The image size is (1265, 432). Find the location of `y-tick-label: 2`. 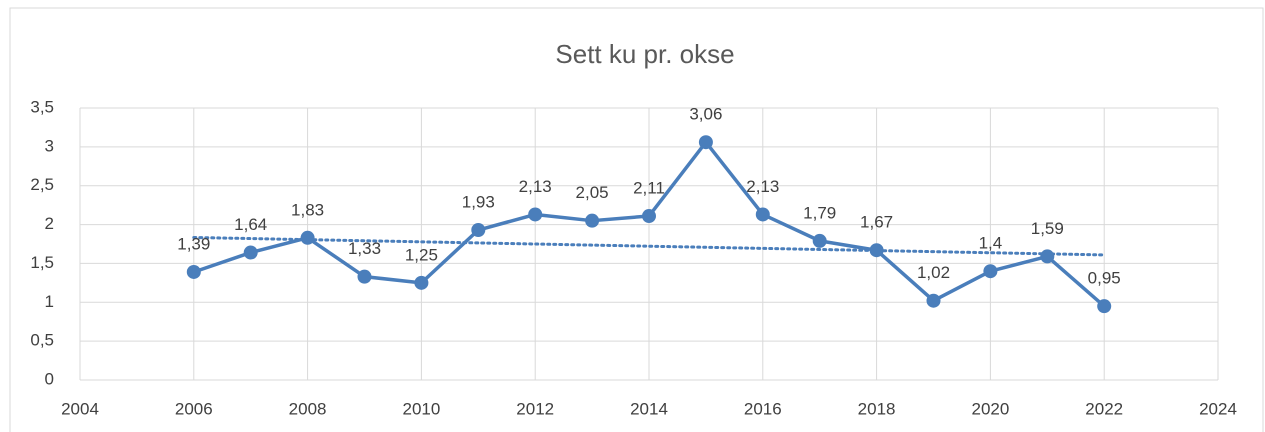

y-tick-label: 2 is located at coordinates (49, 223).